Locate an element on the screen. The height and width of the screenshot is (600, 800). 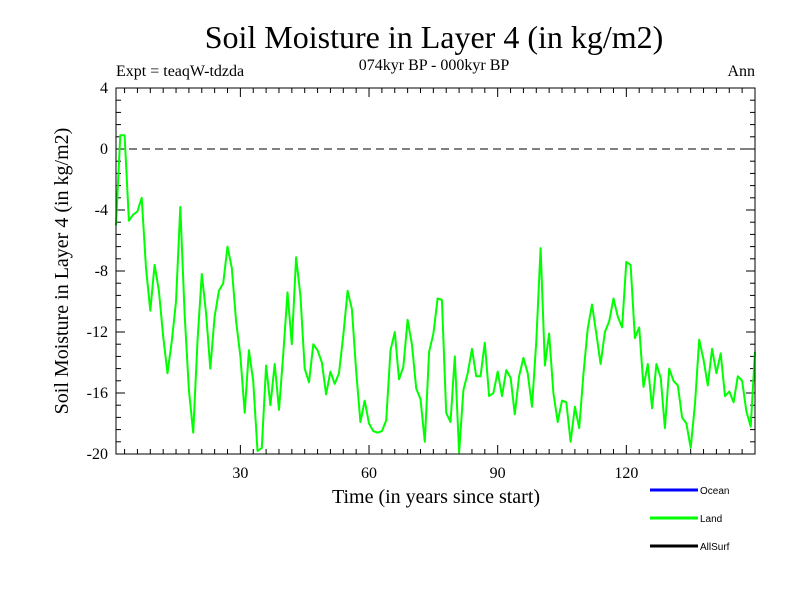
y-tick-label: -20 is located at coordinates (97, 454).